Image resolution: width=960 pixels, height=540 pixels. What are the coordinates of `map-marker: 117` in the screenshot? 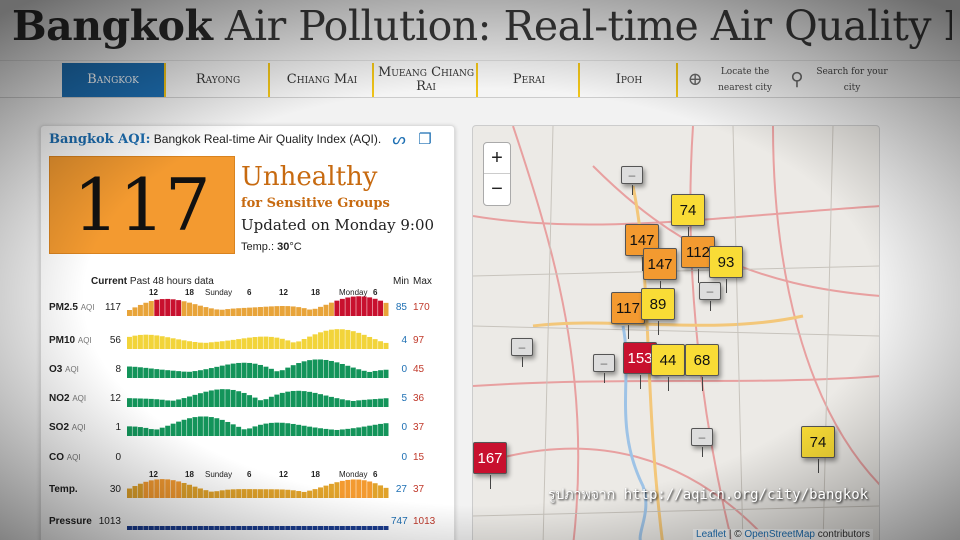 It's located at (628, 315).